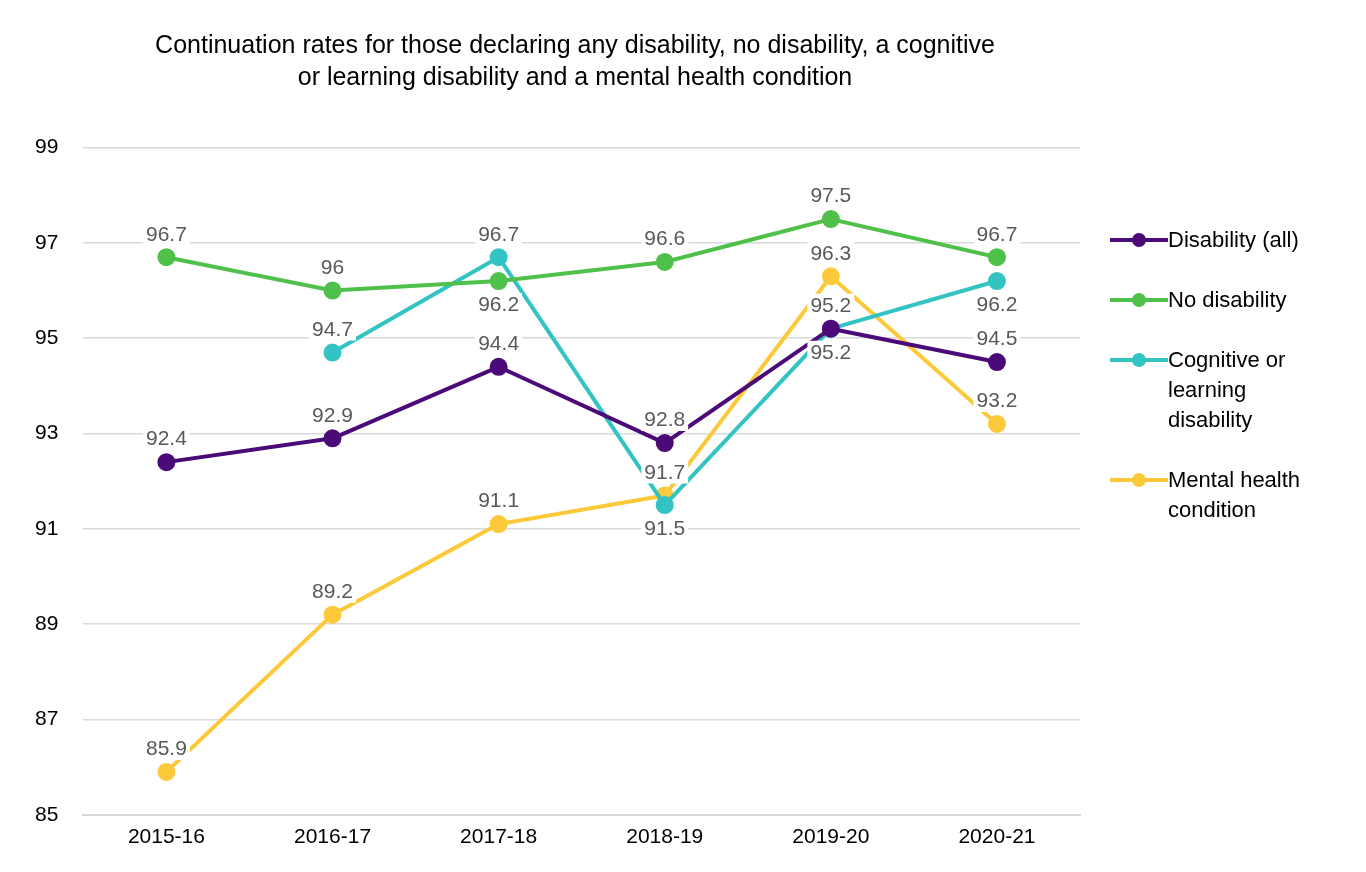 The image size is (1366, 872). Describe the element at coordinates (332, 328) in the screenshot. I see `data-label: 94.7` at that location.